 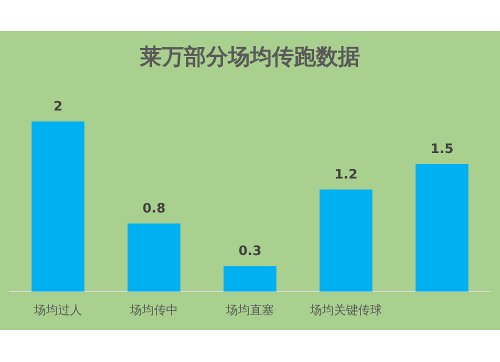 I want to click on x-tick-label: 场均直塞, so click(x=249, y=309).